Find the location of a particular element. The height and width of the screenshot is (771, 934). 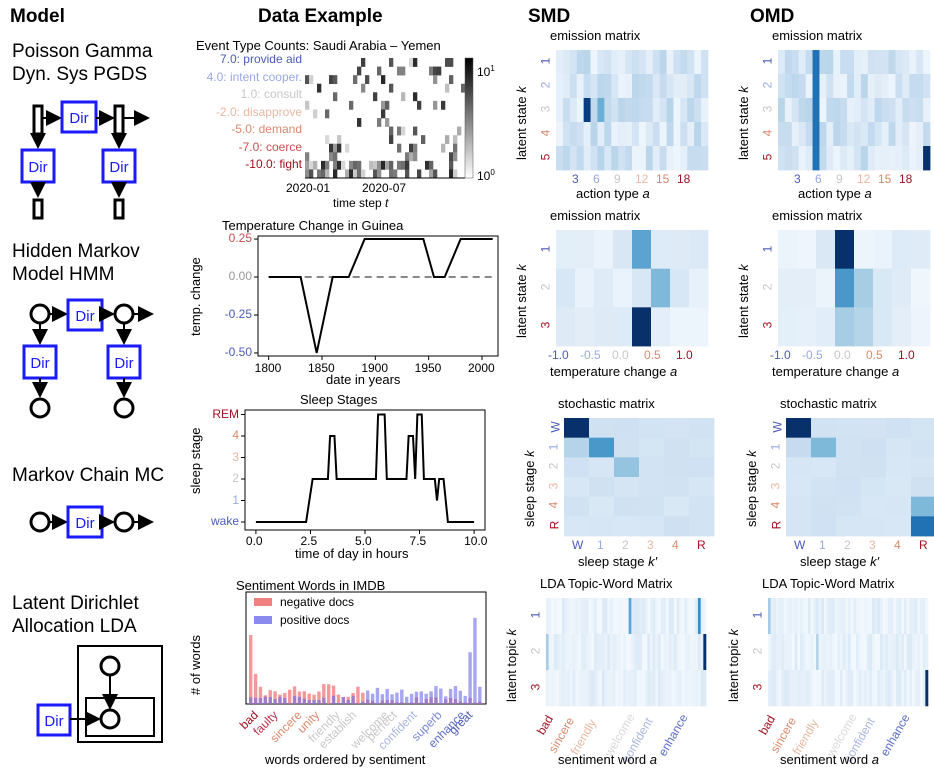

hmm-diagram: Dir Dir Dir is located at coordinates (88, 358).